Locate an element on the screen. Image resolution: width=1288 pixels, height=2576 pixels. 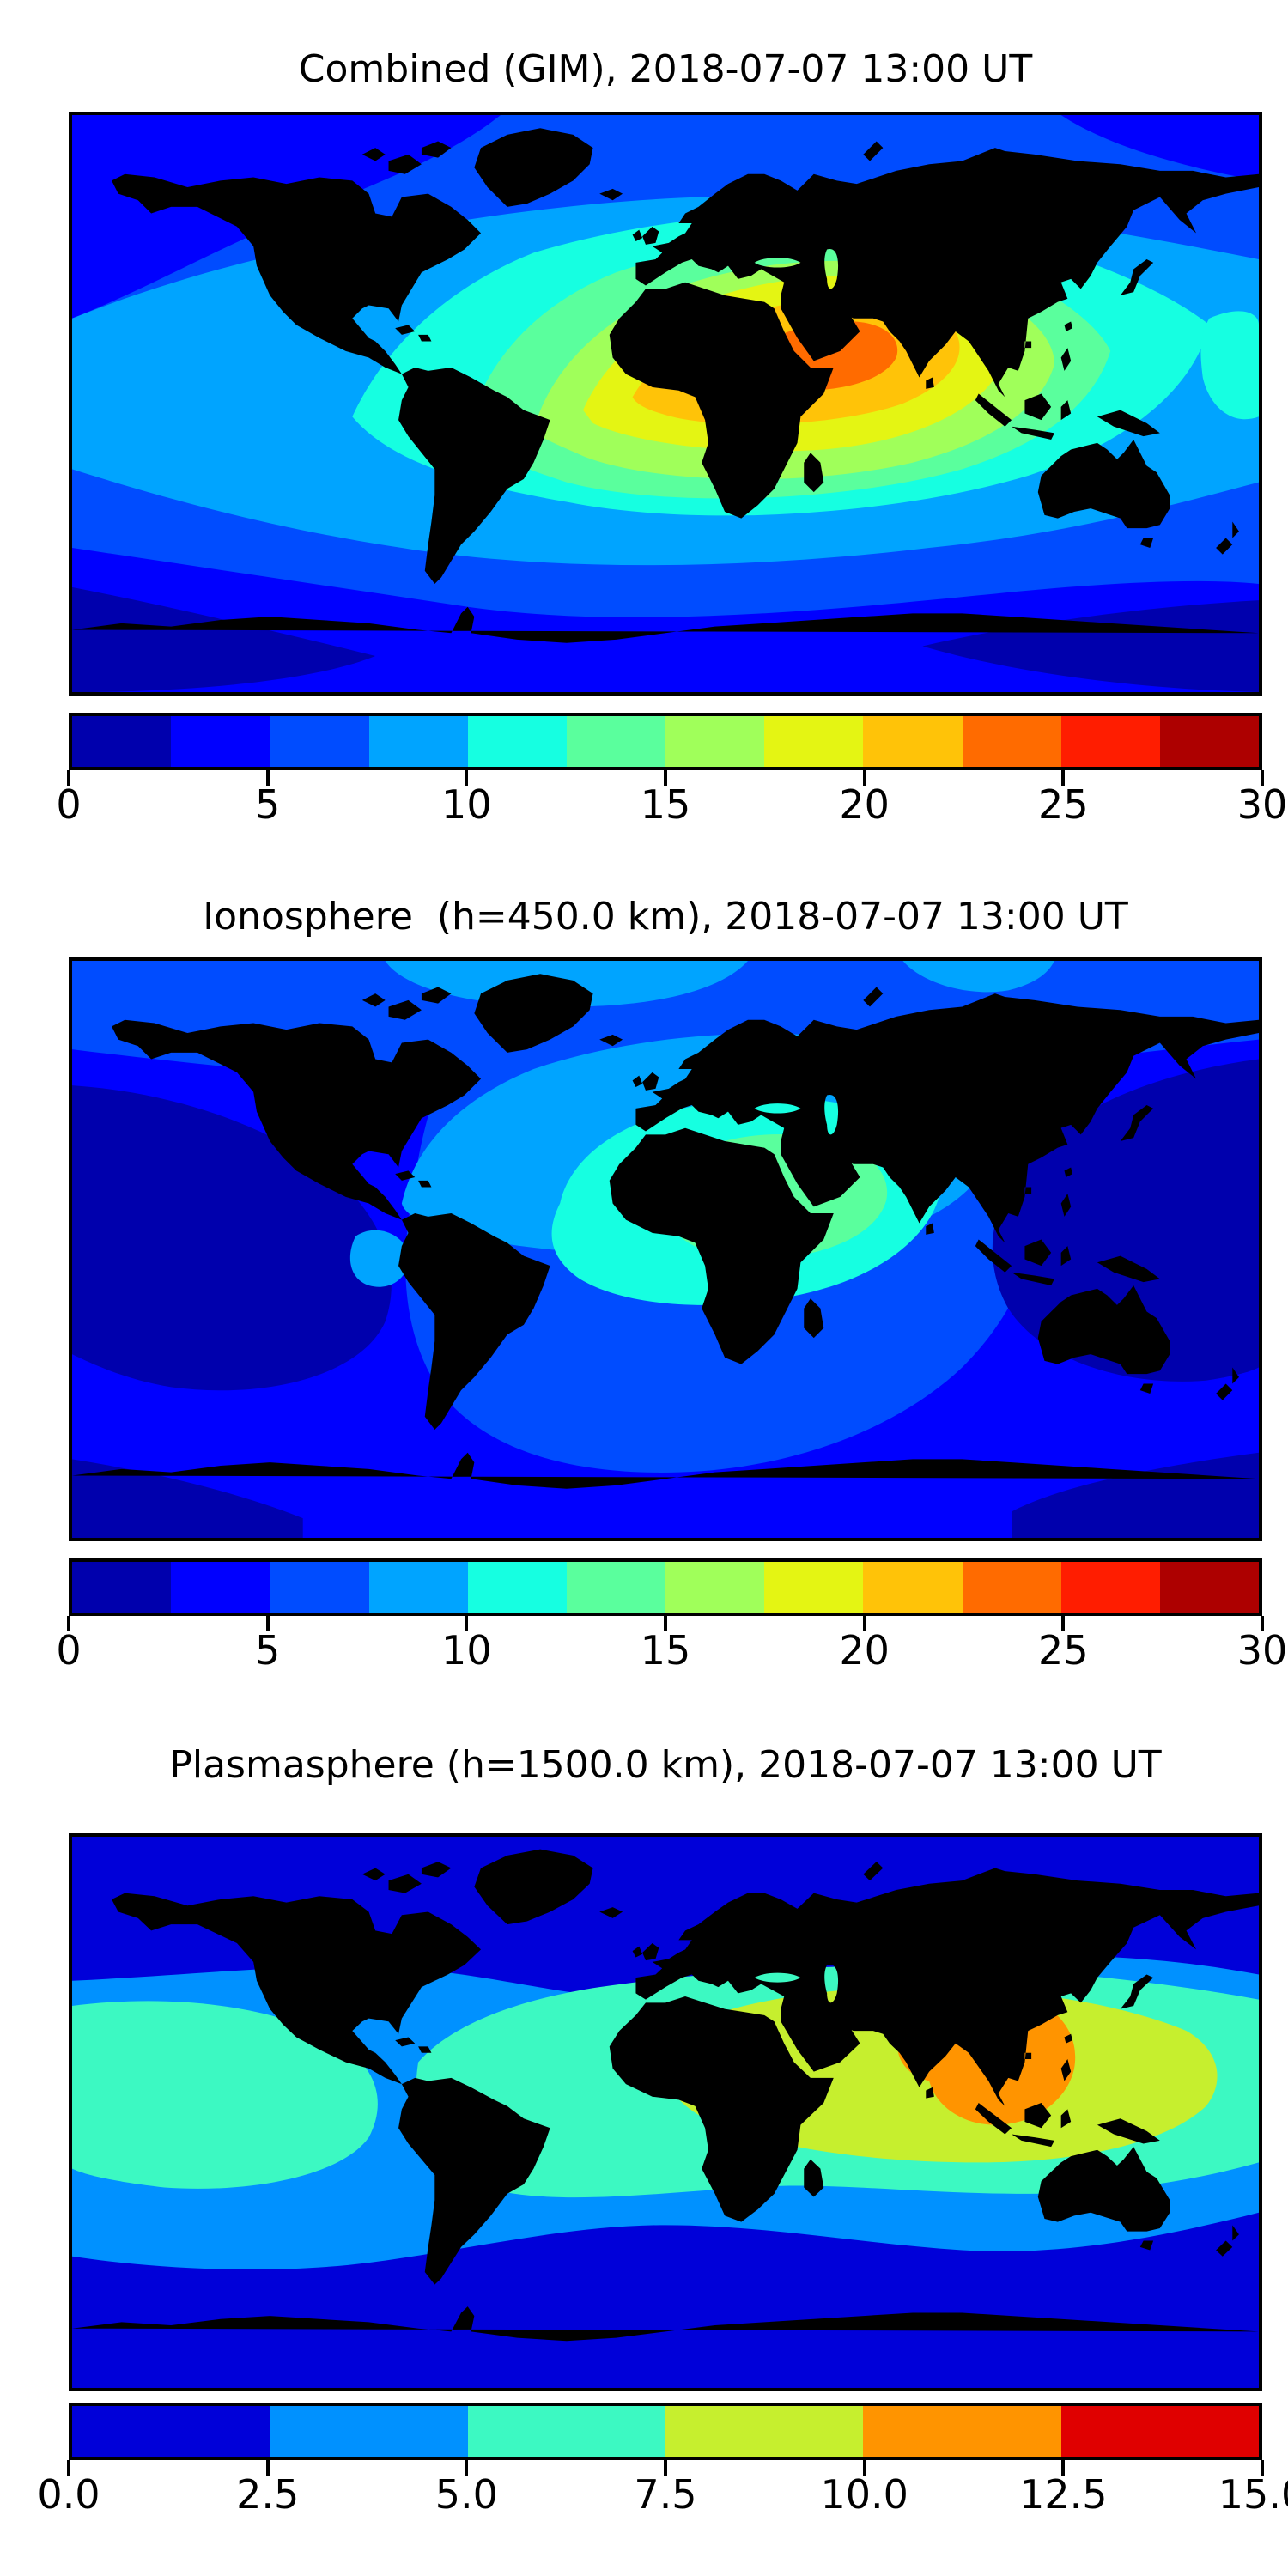
colorbar-labels-plasmasphere: 0.0 2.5 5.0 7.5 10.0 12.5 15.0 is located at coordinates (662, 2496).